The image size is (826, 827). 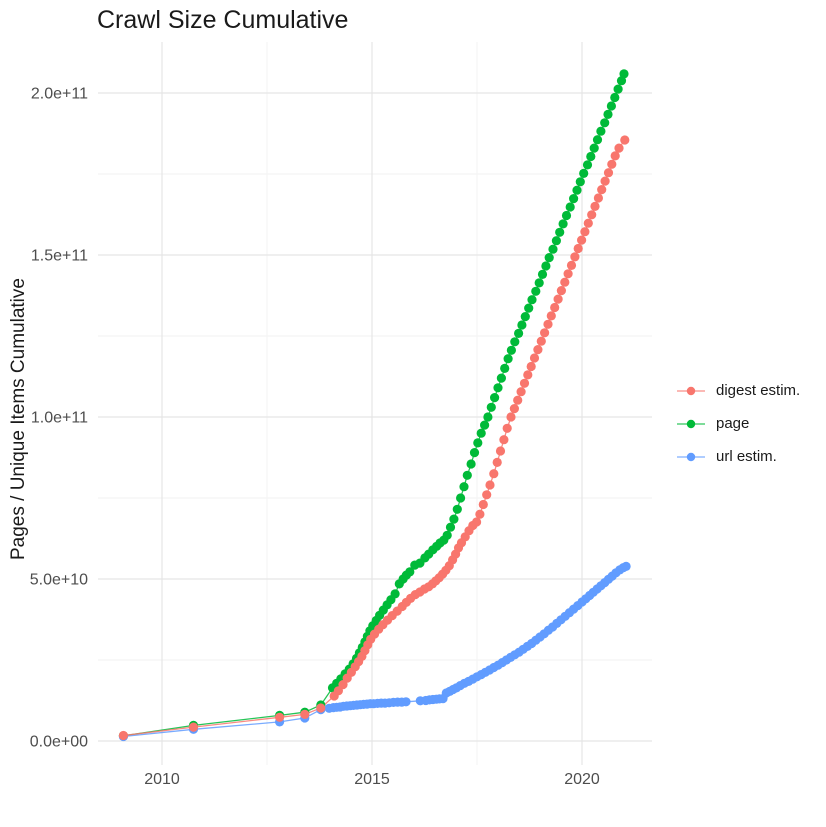 I want to click on y-tick-label: 2.0e+11, so click(x=59, y=94).